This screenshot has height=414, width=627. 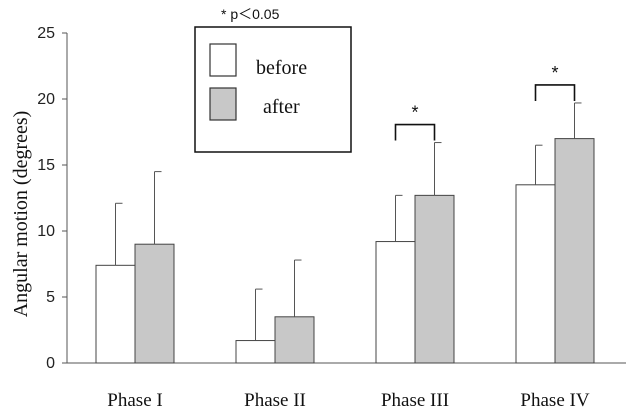 I want to click on significance-markers: **, so click(x=485, y=102).